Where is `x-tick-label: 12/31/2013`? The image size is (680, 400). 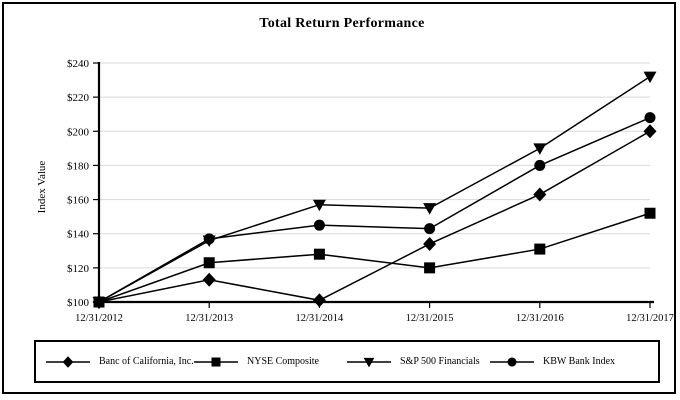
x-tick-label: 12/31/2013 is located at coordinates (209, 318).